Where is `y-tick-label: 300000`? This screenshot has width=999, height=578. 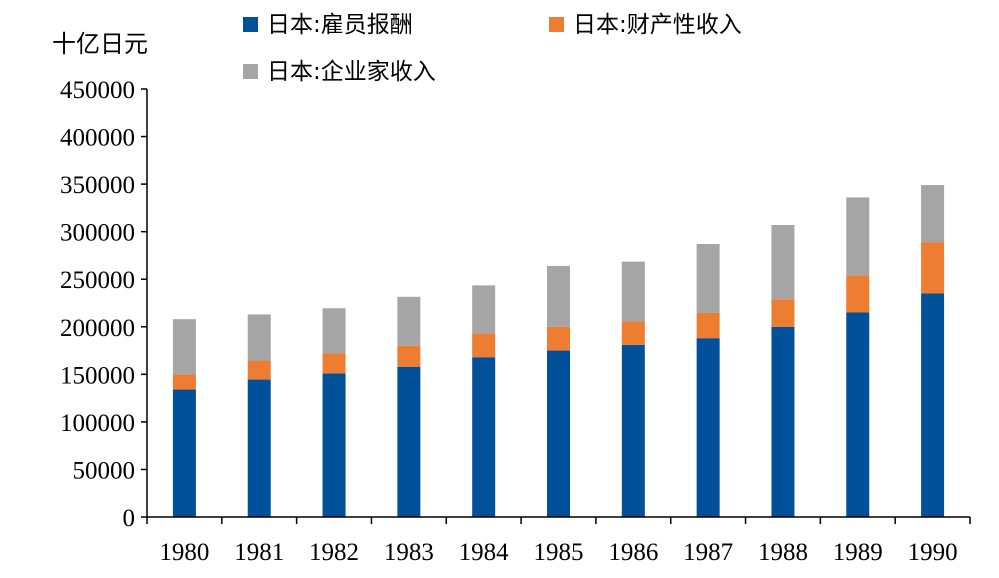
y-tick-label: 300000 is located at coordinates (97, 233).